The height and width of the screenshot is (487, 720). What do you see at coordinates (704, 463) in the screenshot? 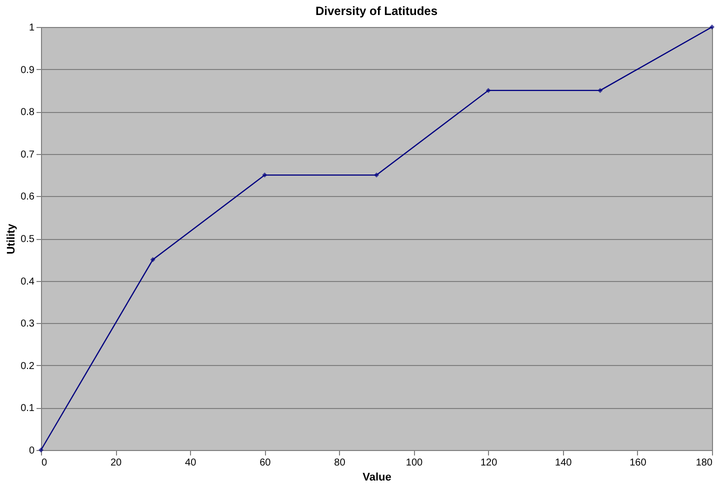
I see `x-tick-label: 180` at bounding box center [704, 463].